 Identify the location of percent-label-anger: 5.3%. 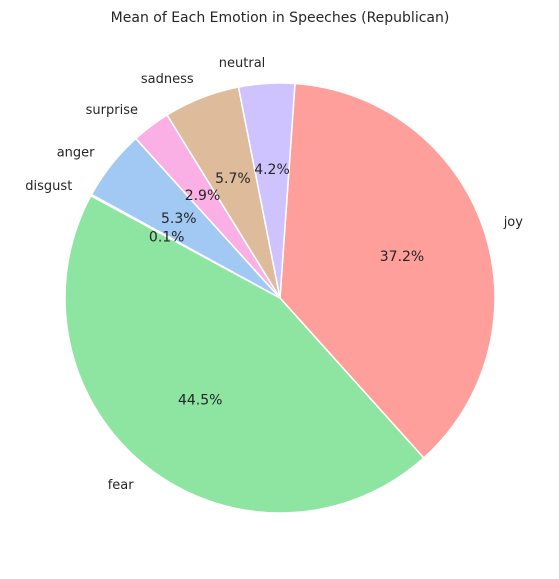
(179, 219).